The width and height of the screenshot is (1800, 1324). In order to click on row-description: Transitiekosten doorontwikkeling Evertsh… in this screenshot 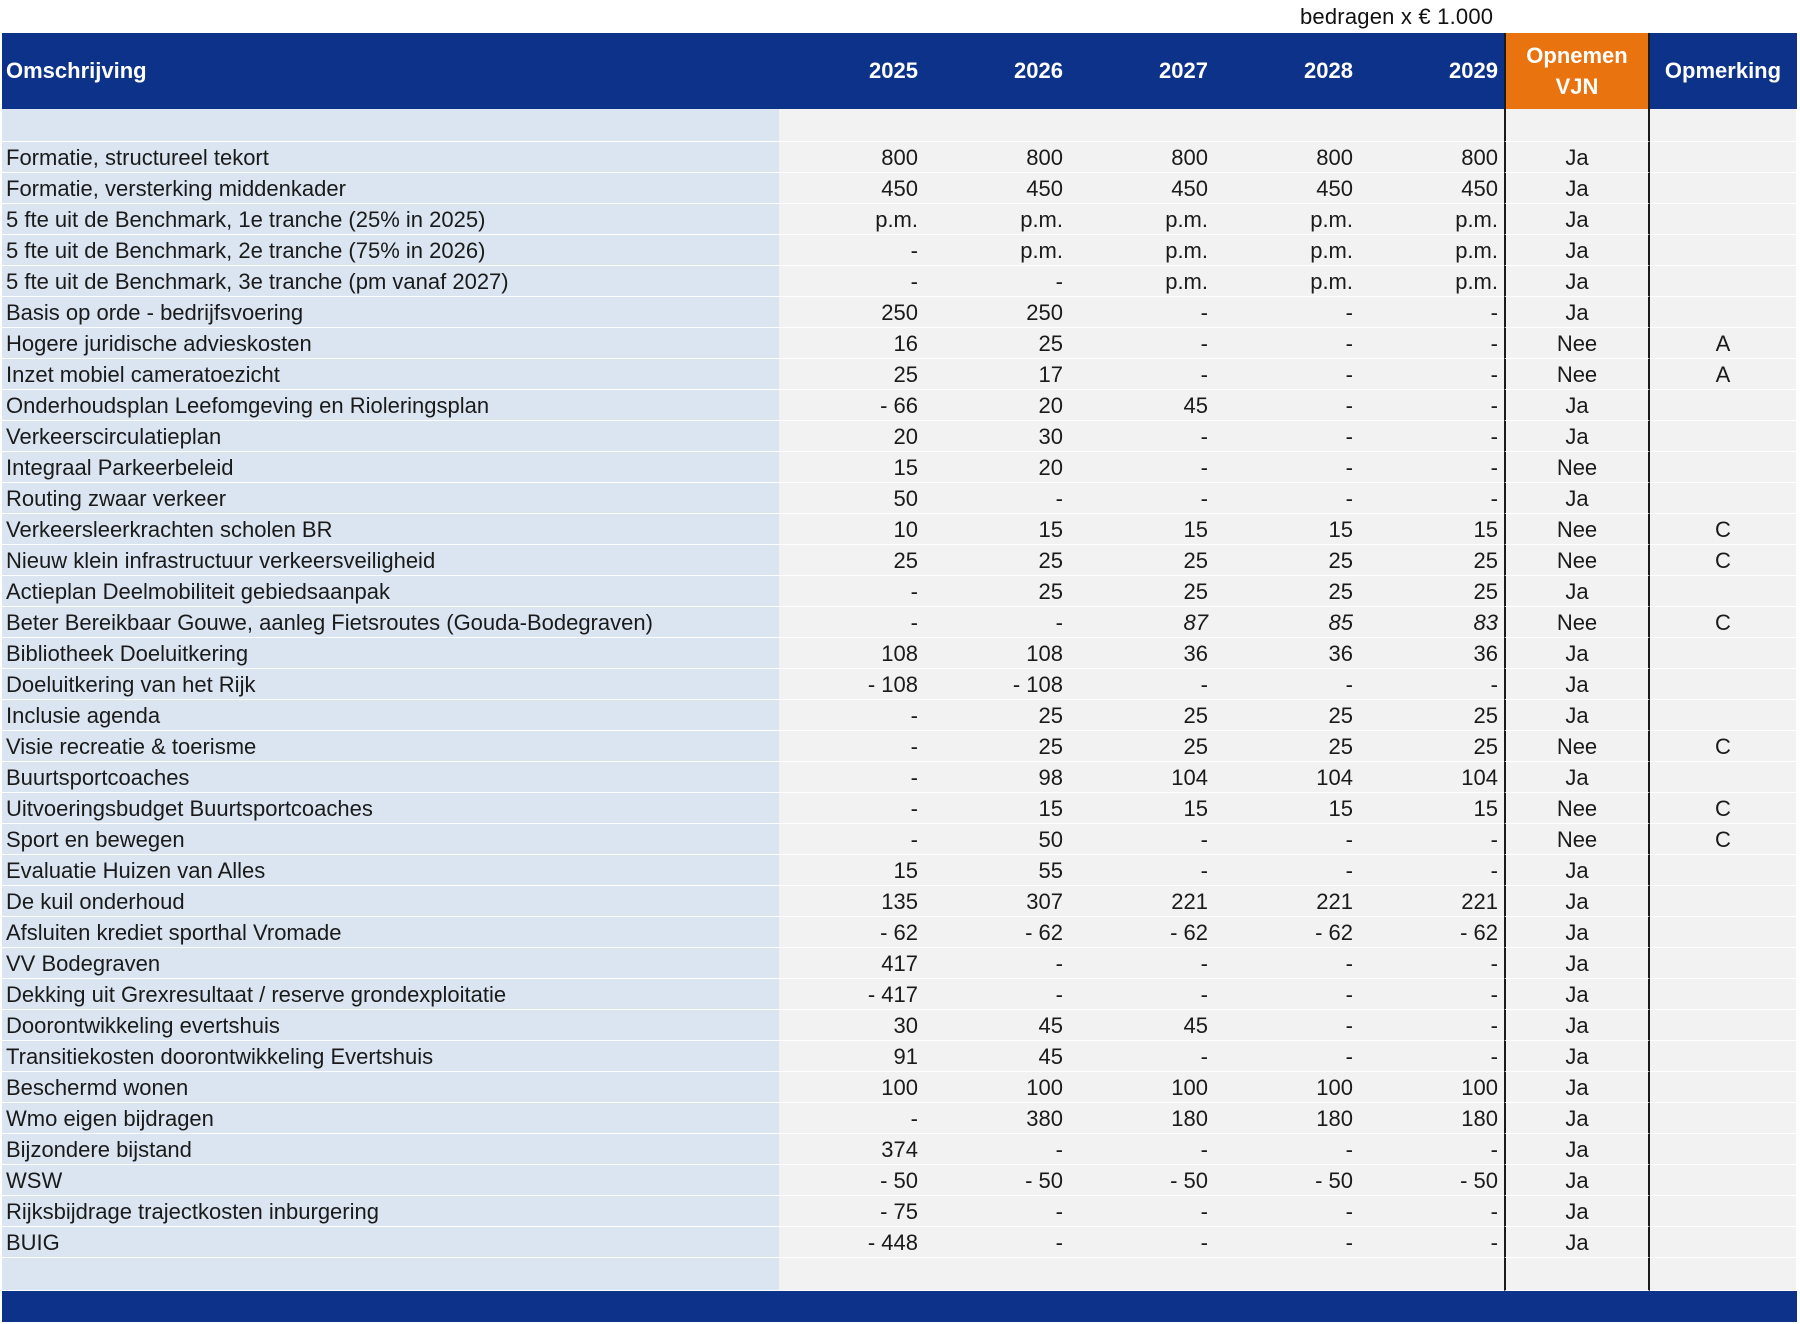, I will do `click(390, 1056)`.